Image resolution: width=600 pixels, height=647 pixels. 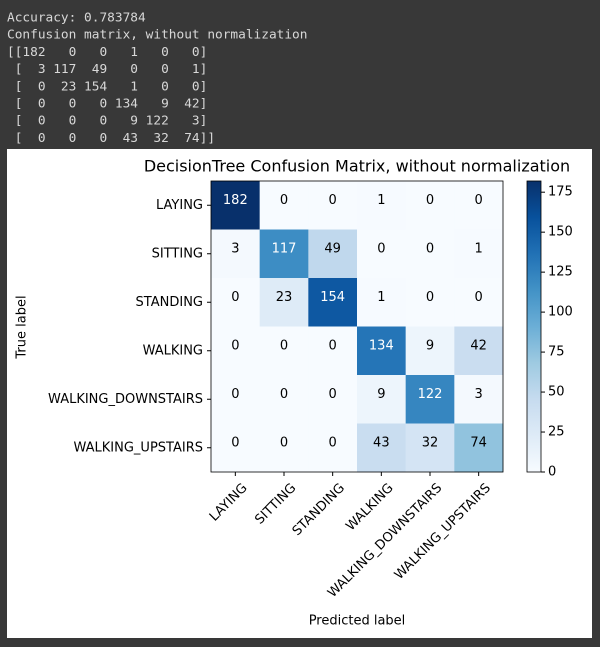 I want to click on cell-label: 43, so click(x=381, y=442).